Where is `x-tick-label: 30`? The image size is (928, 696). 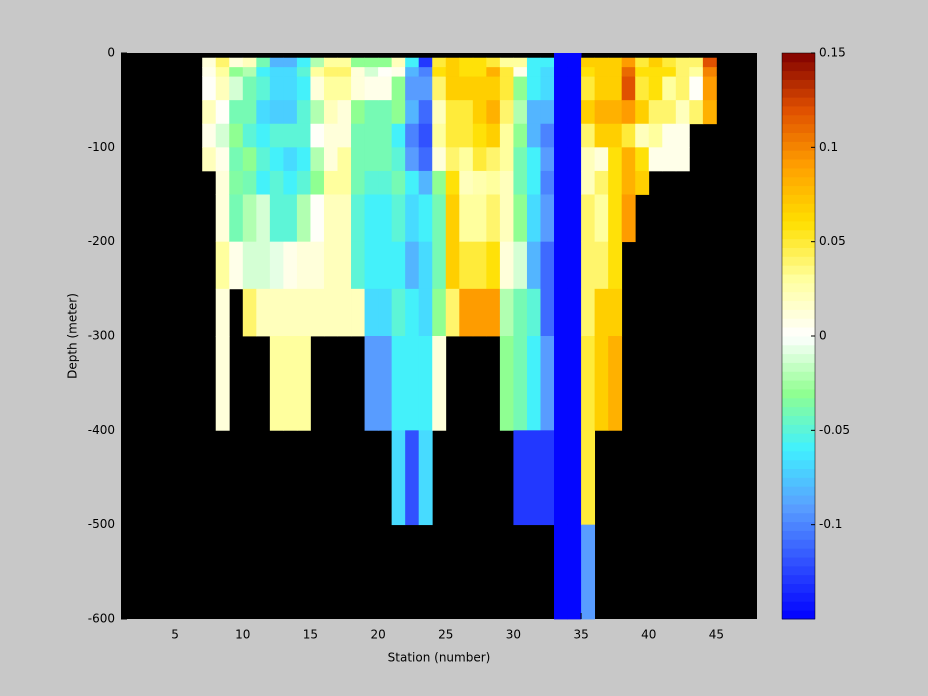 x-tick-label: 30 is located at coordinates (513, 635).